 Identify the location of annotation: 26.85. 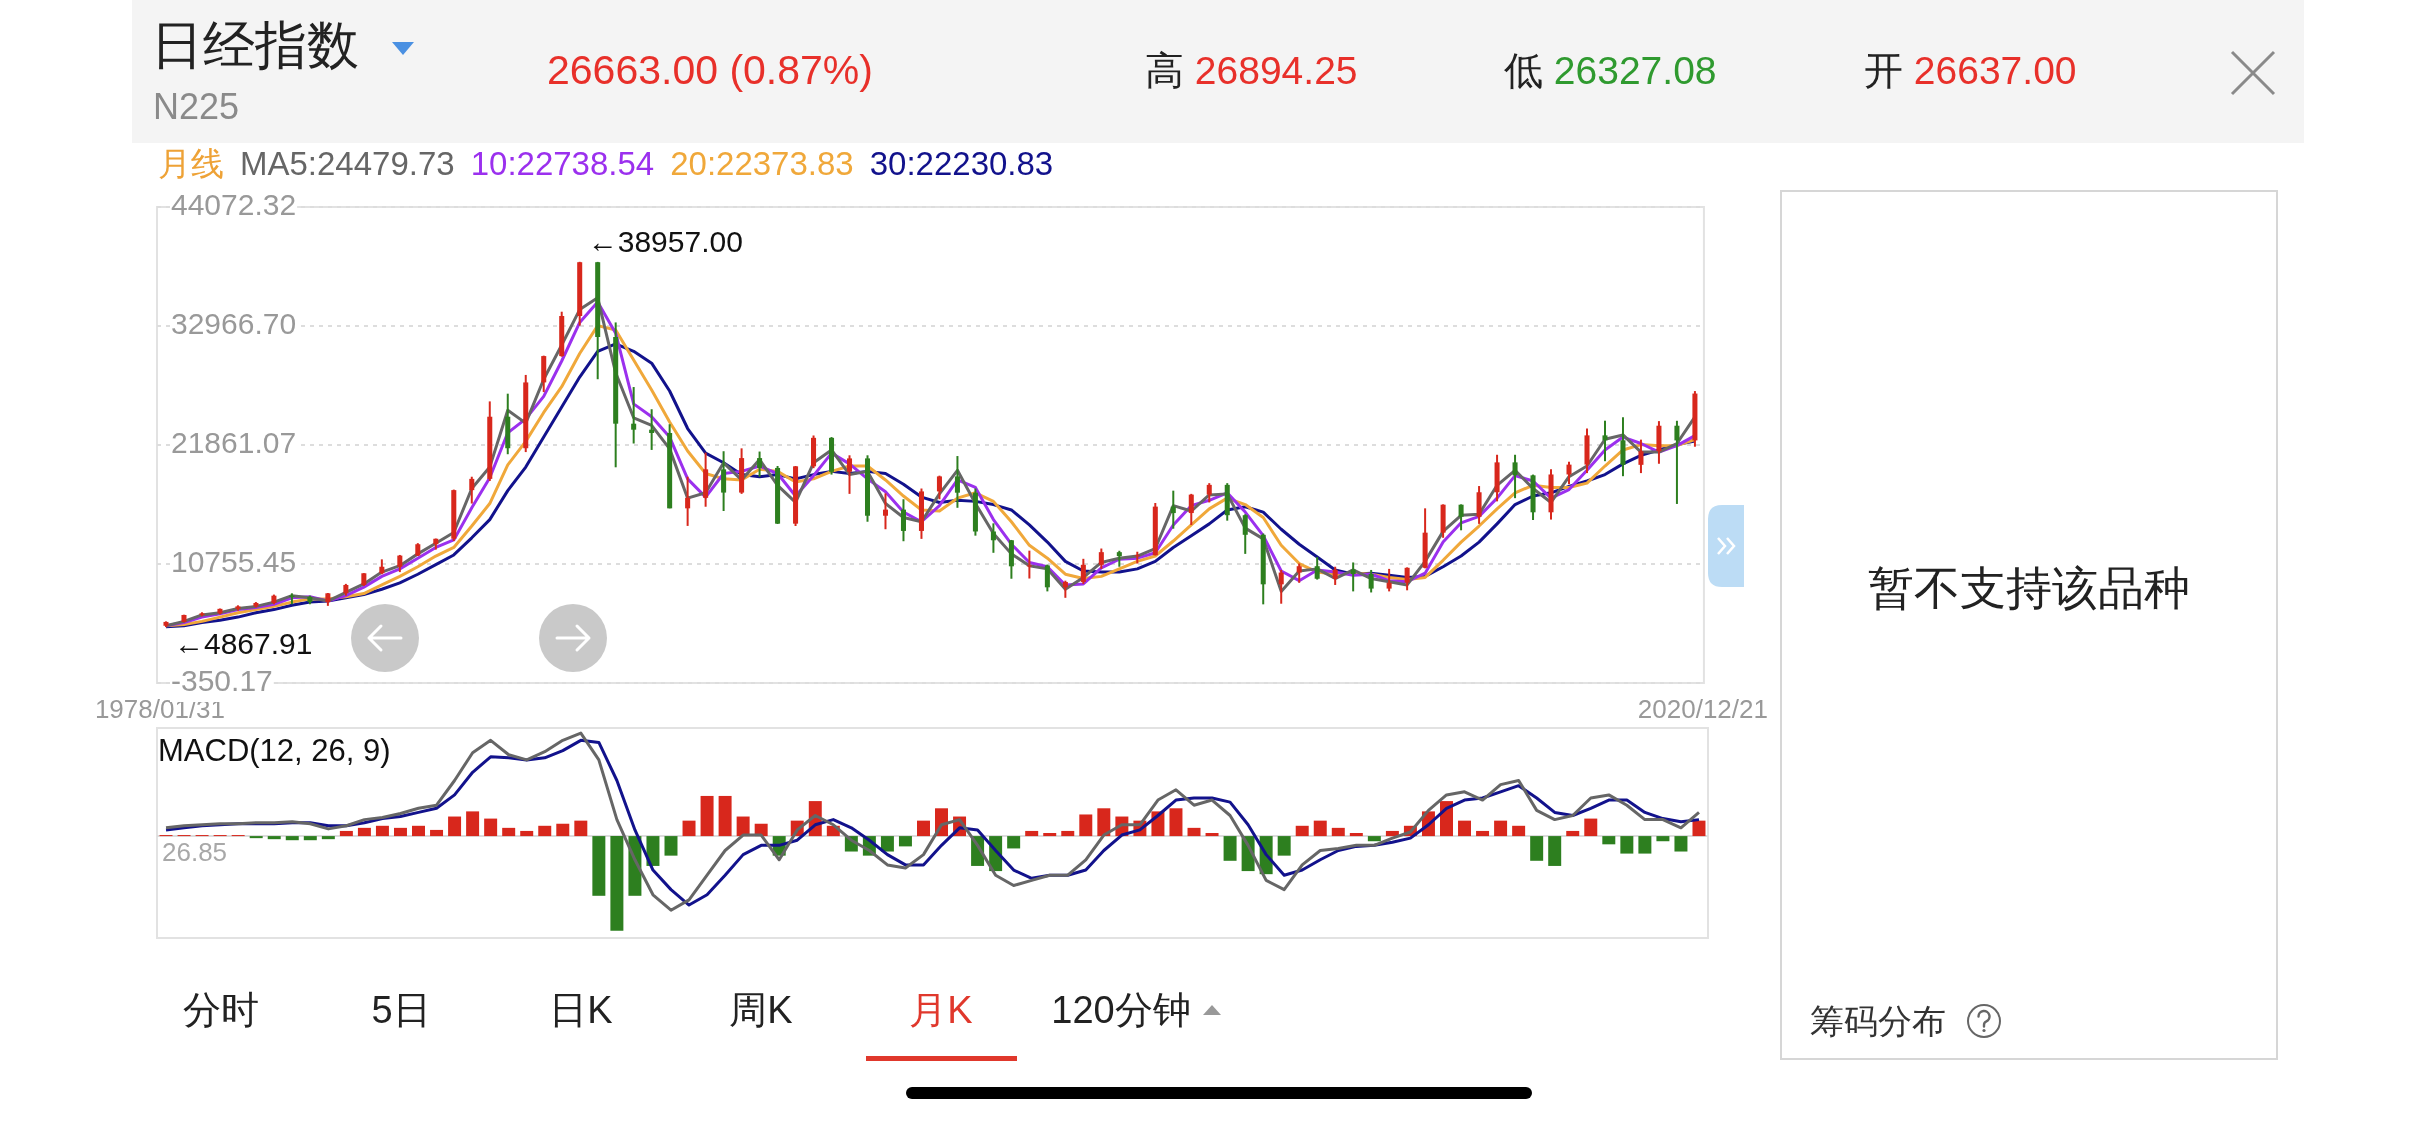
(195, 852).